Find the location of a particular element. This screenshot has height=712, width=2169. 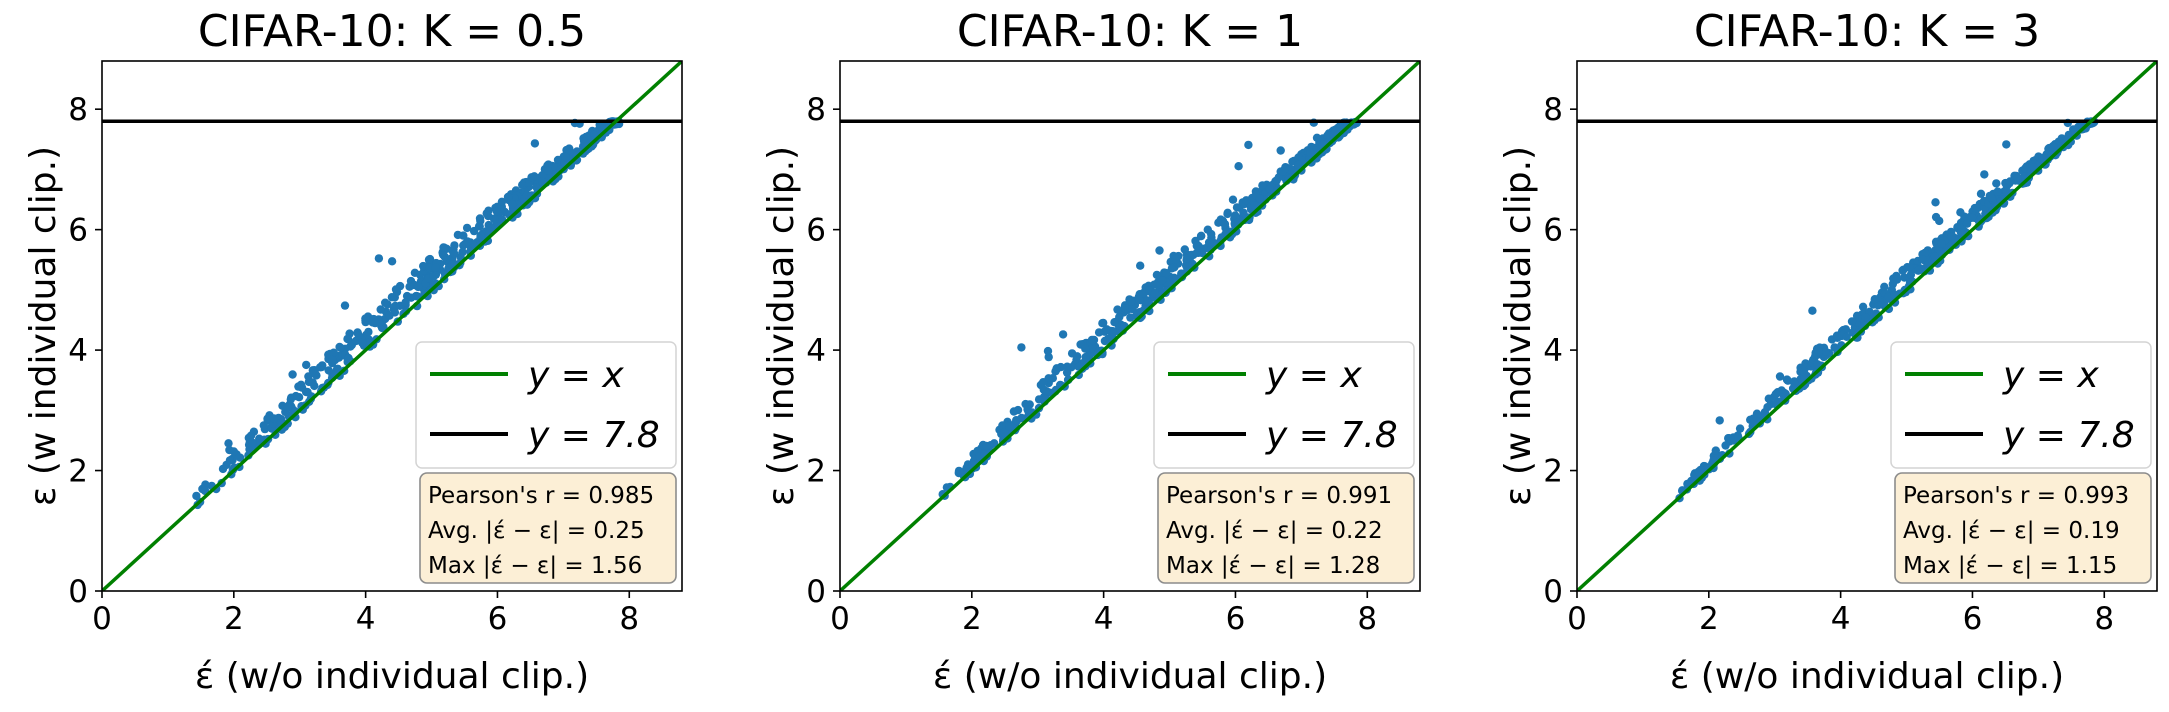

y-tick-label: 4 is located at coordinates (1553, 351).